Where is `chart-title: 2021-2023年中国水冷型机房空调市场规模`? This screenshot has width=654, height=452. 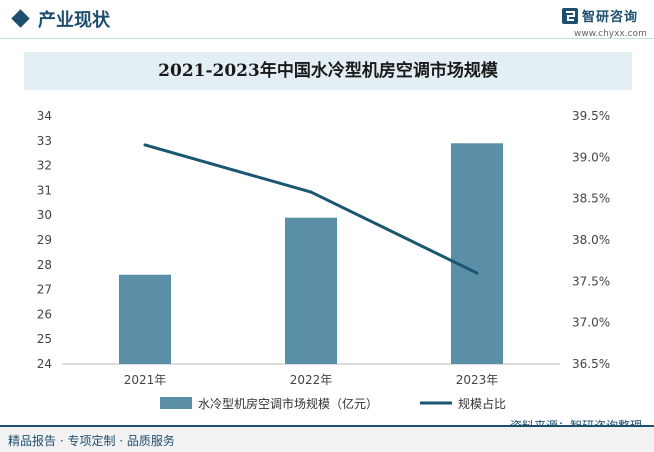 chart-title: 2021-2023年中国水冷型机房空调市场规模 is located at coordinates (328, 71).